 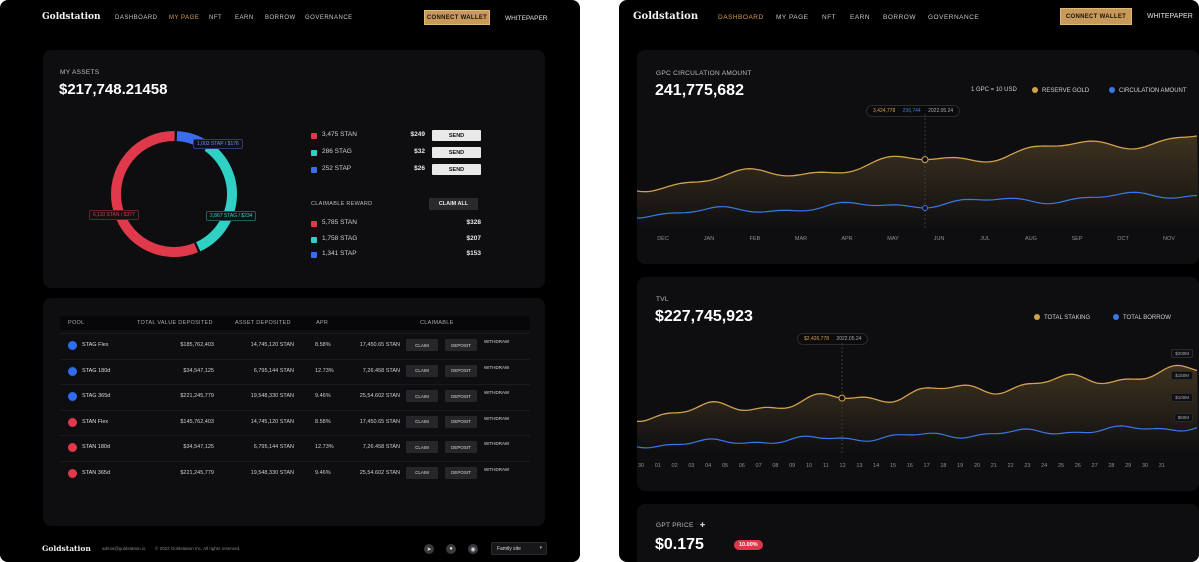 I want to click on legend-reserve-gold: RESERVE GOLD, so click(x=1060, y=90).